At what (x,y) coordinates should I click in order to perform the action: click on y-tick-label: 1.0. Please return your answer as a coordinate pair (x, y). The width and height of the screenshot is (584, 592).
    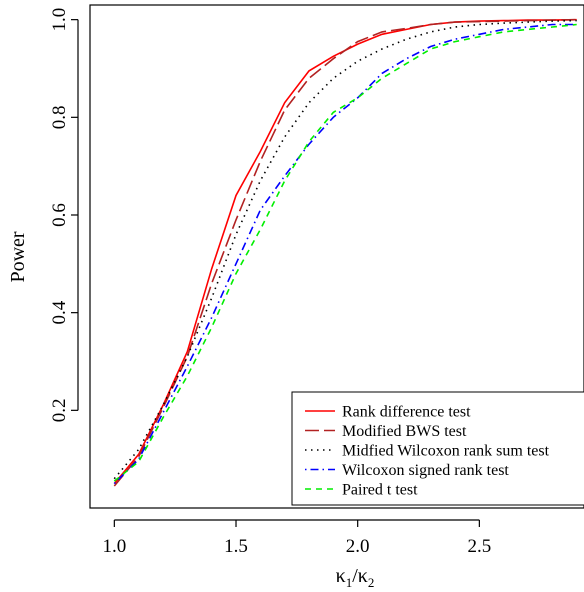
    Looking at the image, I should click on (59, 20).